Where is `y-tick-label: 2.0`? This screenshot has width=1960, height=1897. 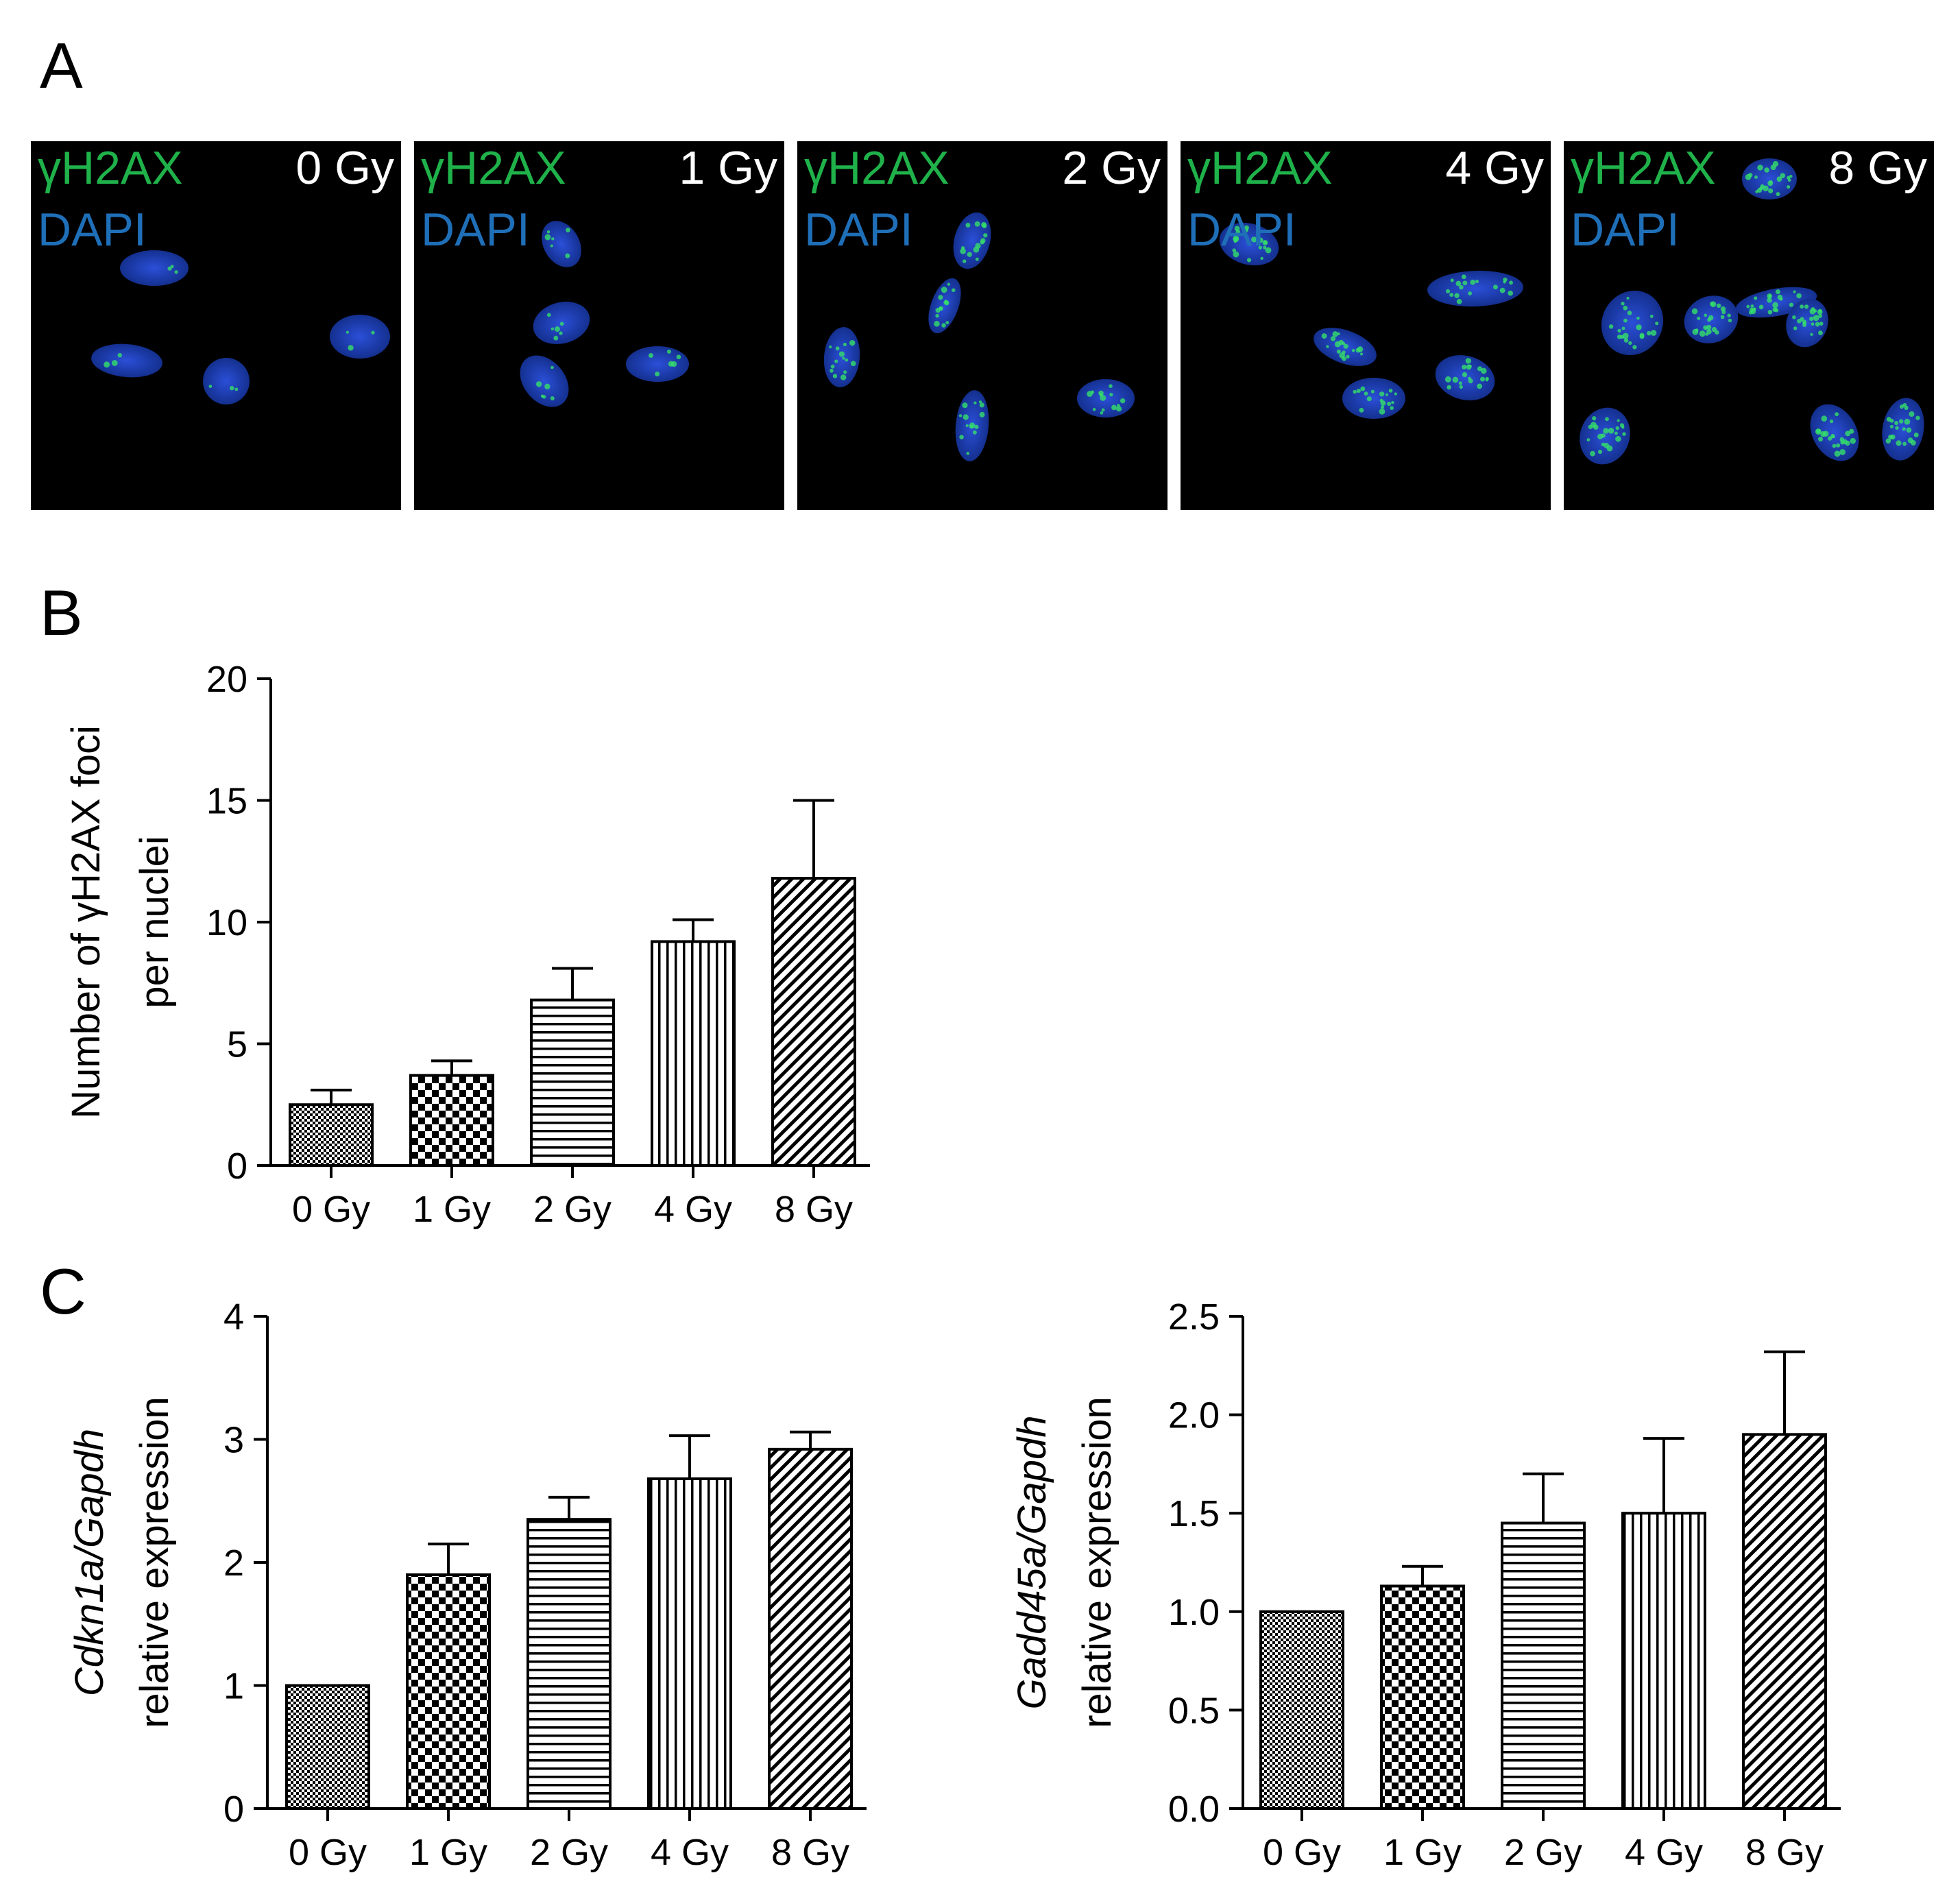
y-tick-label: 2.0 is located at coordinates (1194, 1415).